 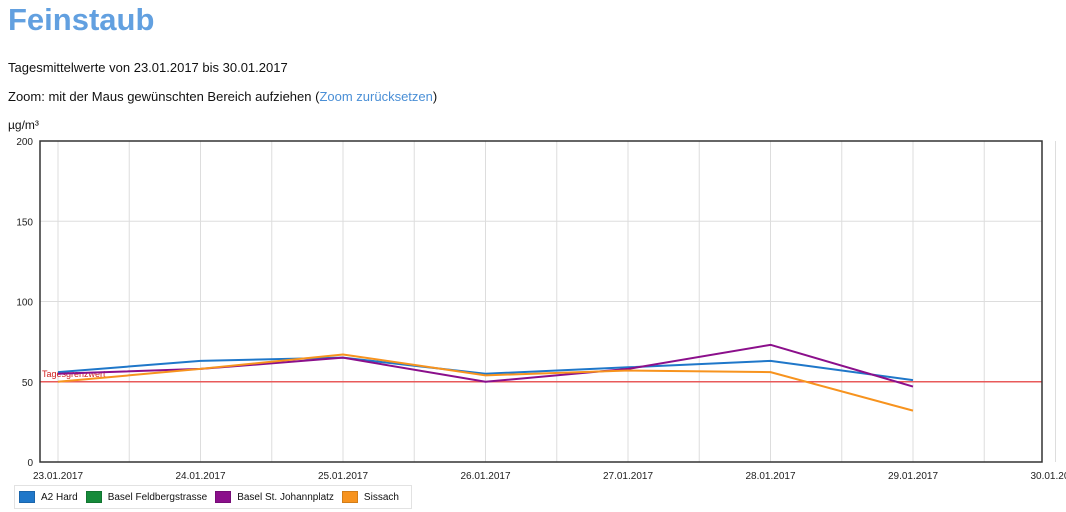 What do you see at coordinates (485, 476) in the screenshot?
I see `x-tick-label: 26.01.2017` at bounding box center [485, 476].